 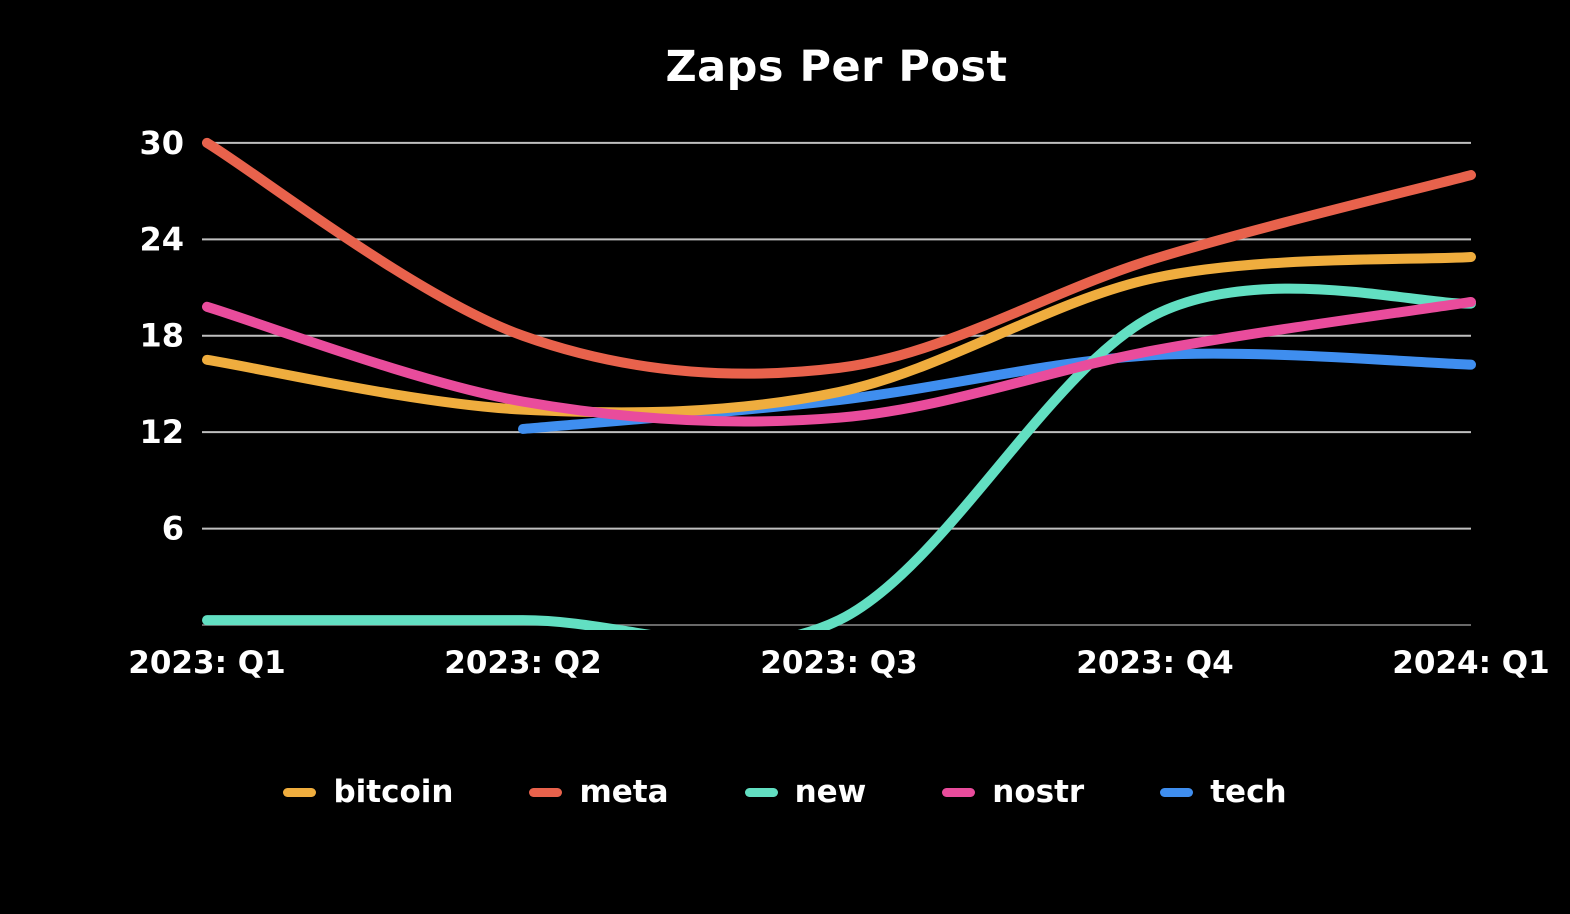 I want to click on x-tick-label-2: 2023: Q2, so click(x=522, y=663).